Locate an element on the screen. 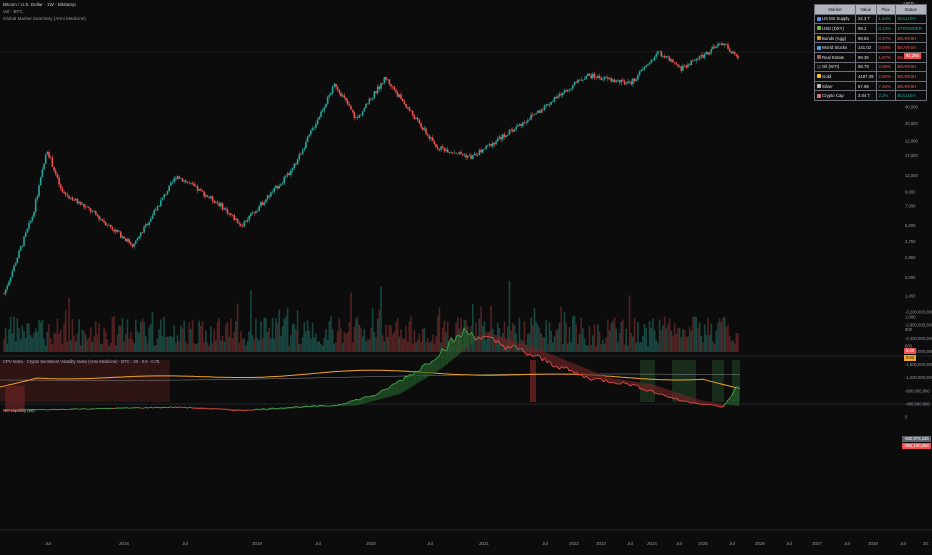  market-flux-text: 7.46% is located at coordinates (885, 86).